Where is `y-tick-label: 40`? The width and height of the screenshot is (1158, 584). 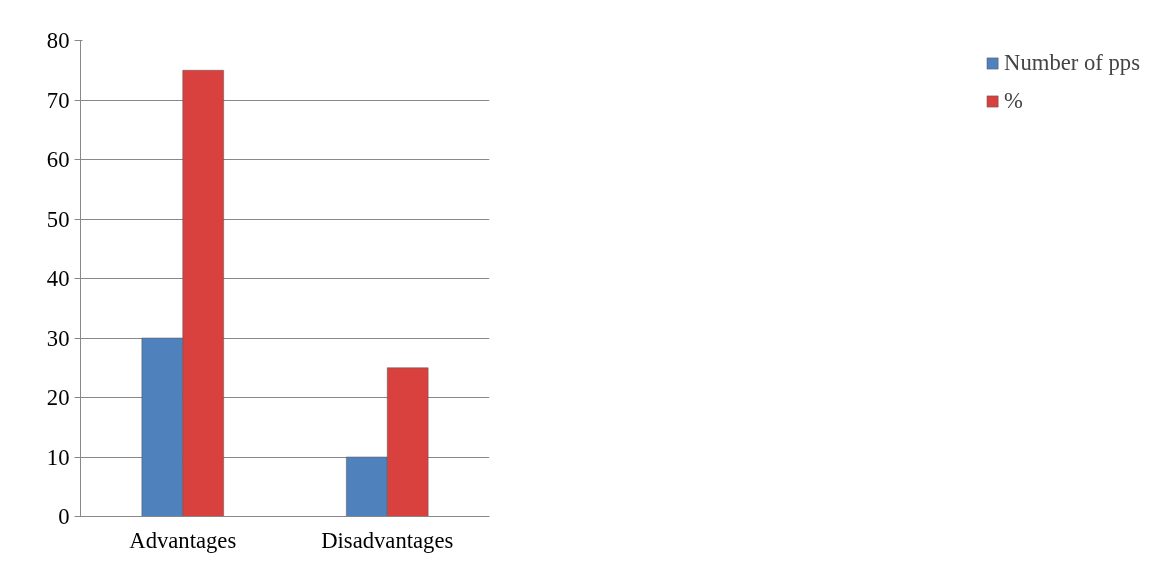 y-tick-label: 40 is located at coordinates (58, 278).